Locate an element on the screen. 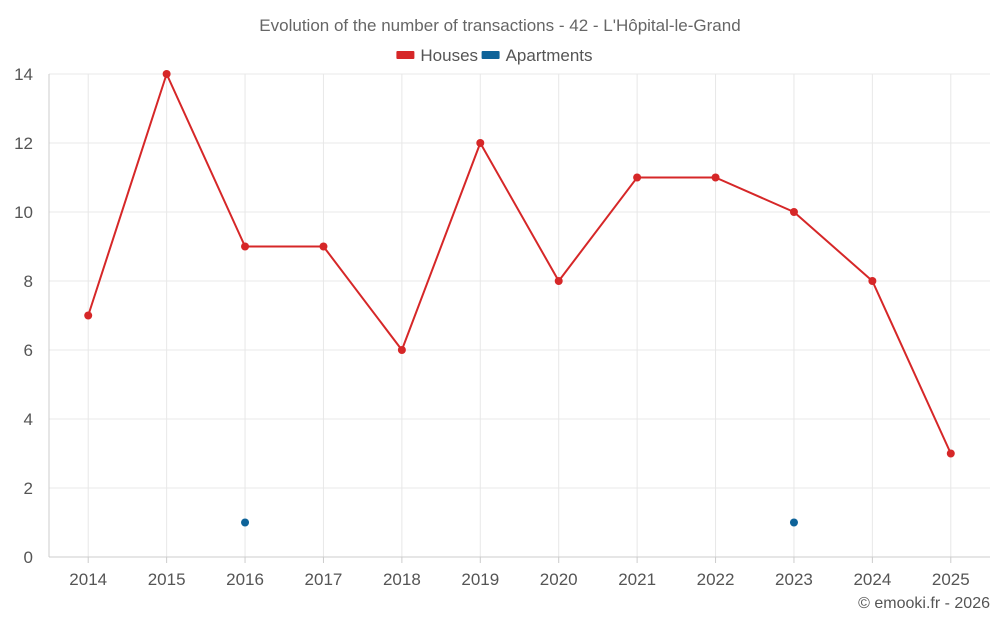  x-tick-label: 2022 is located at coordinates (716, 579).